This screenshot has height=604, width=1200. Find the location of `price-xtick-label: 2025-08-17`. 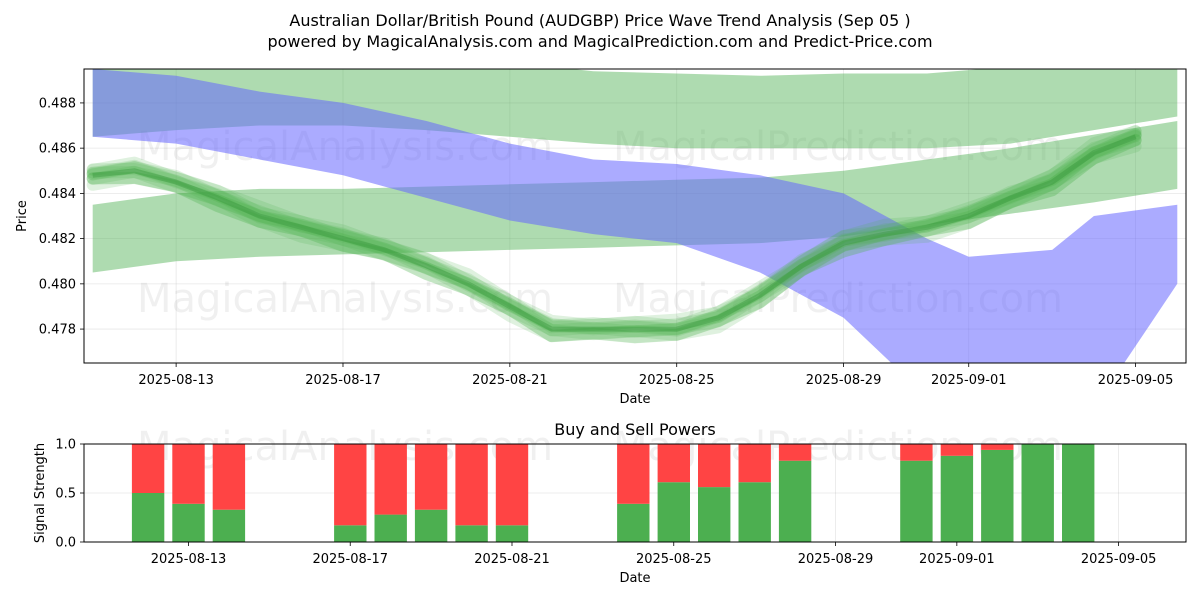

price-xtick-label: 2025-08-17 is located at coordinates (343, 380).